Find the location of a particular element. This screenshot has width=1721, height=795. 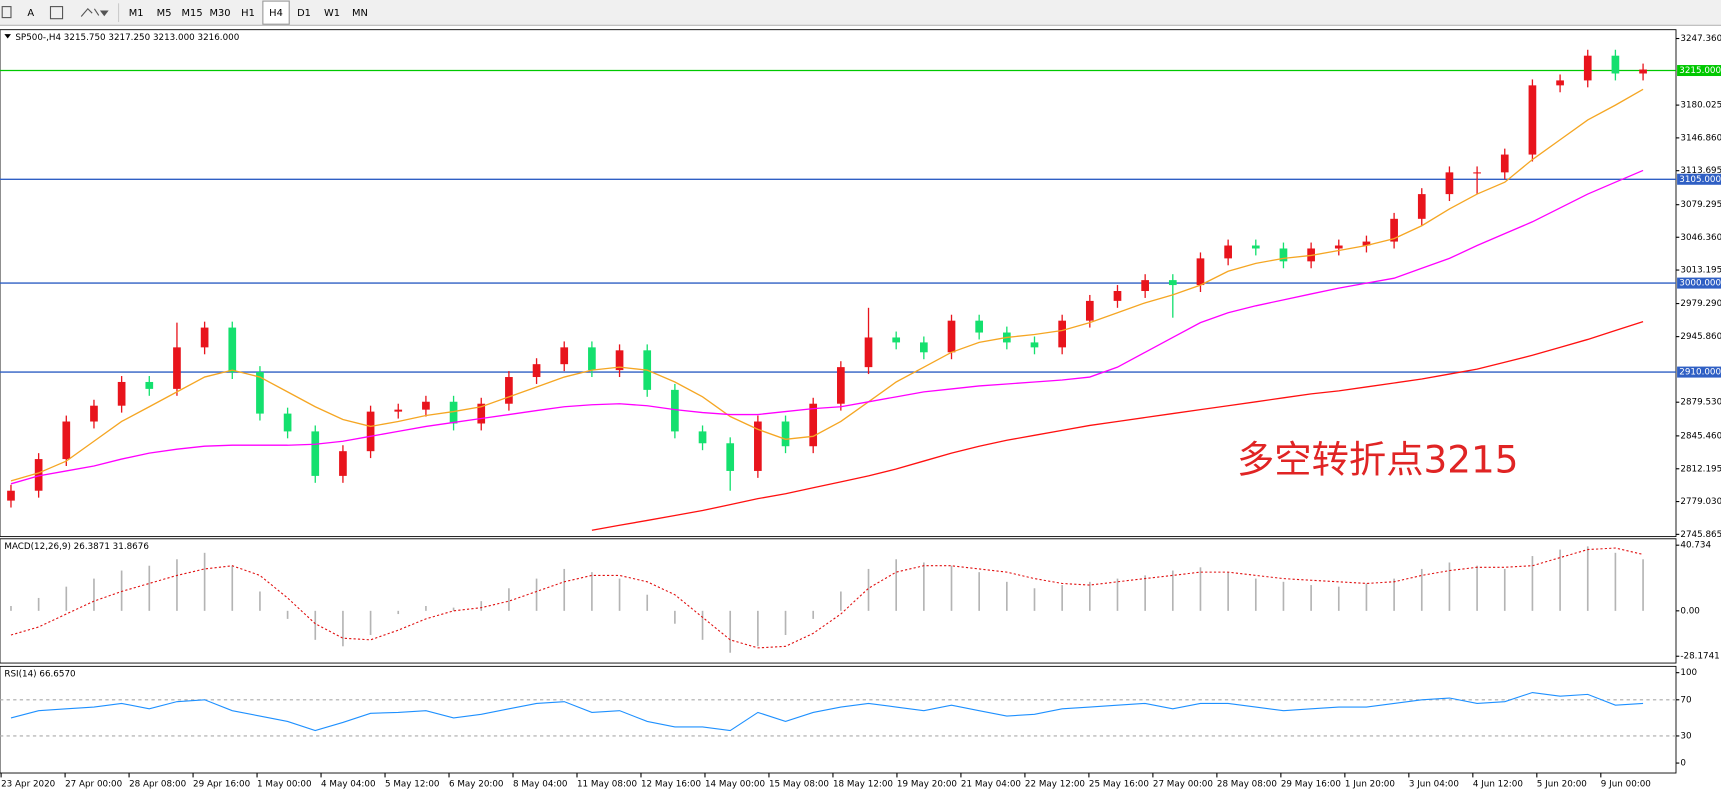

y-tick-label: 2845.460 is located at coordinates (1700, 436).